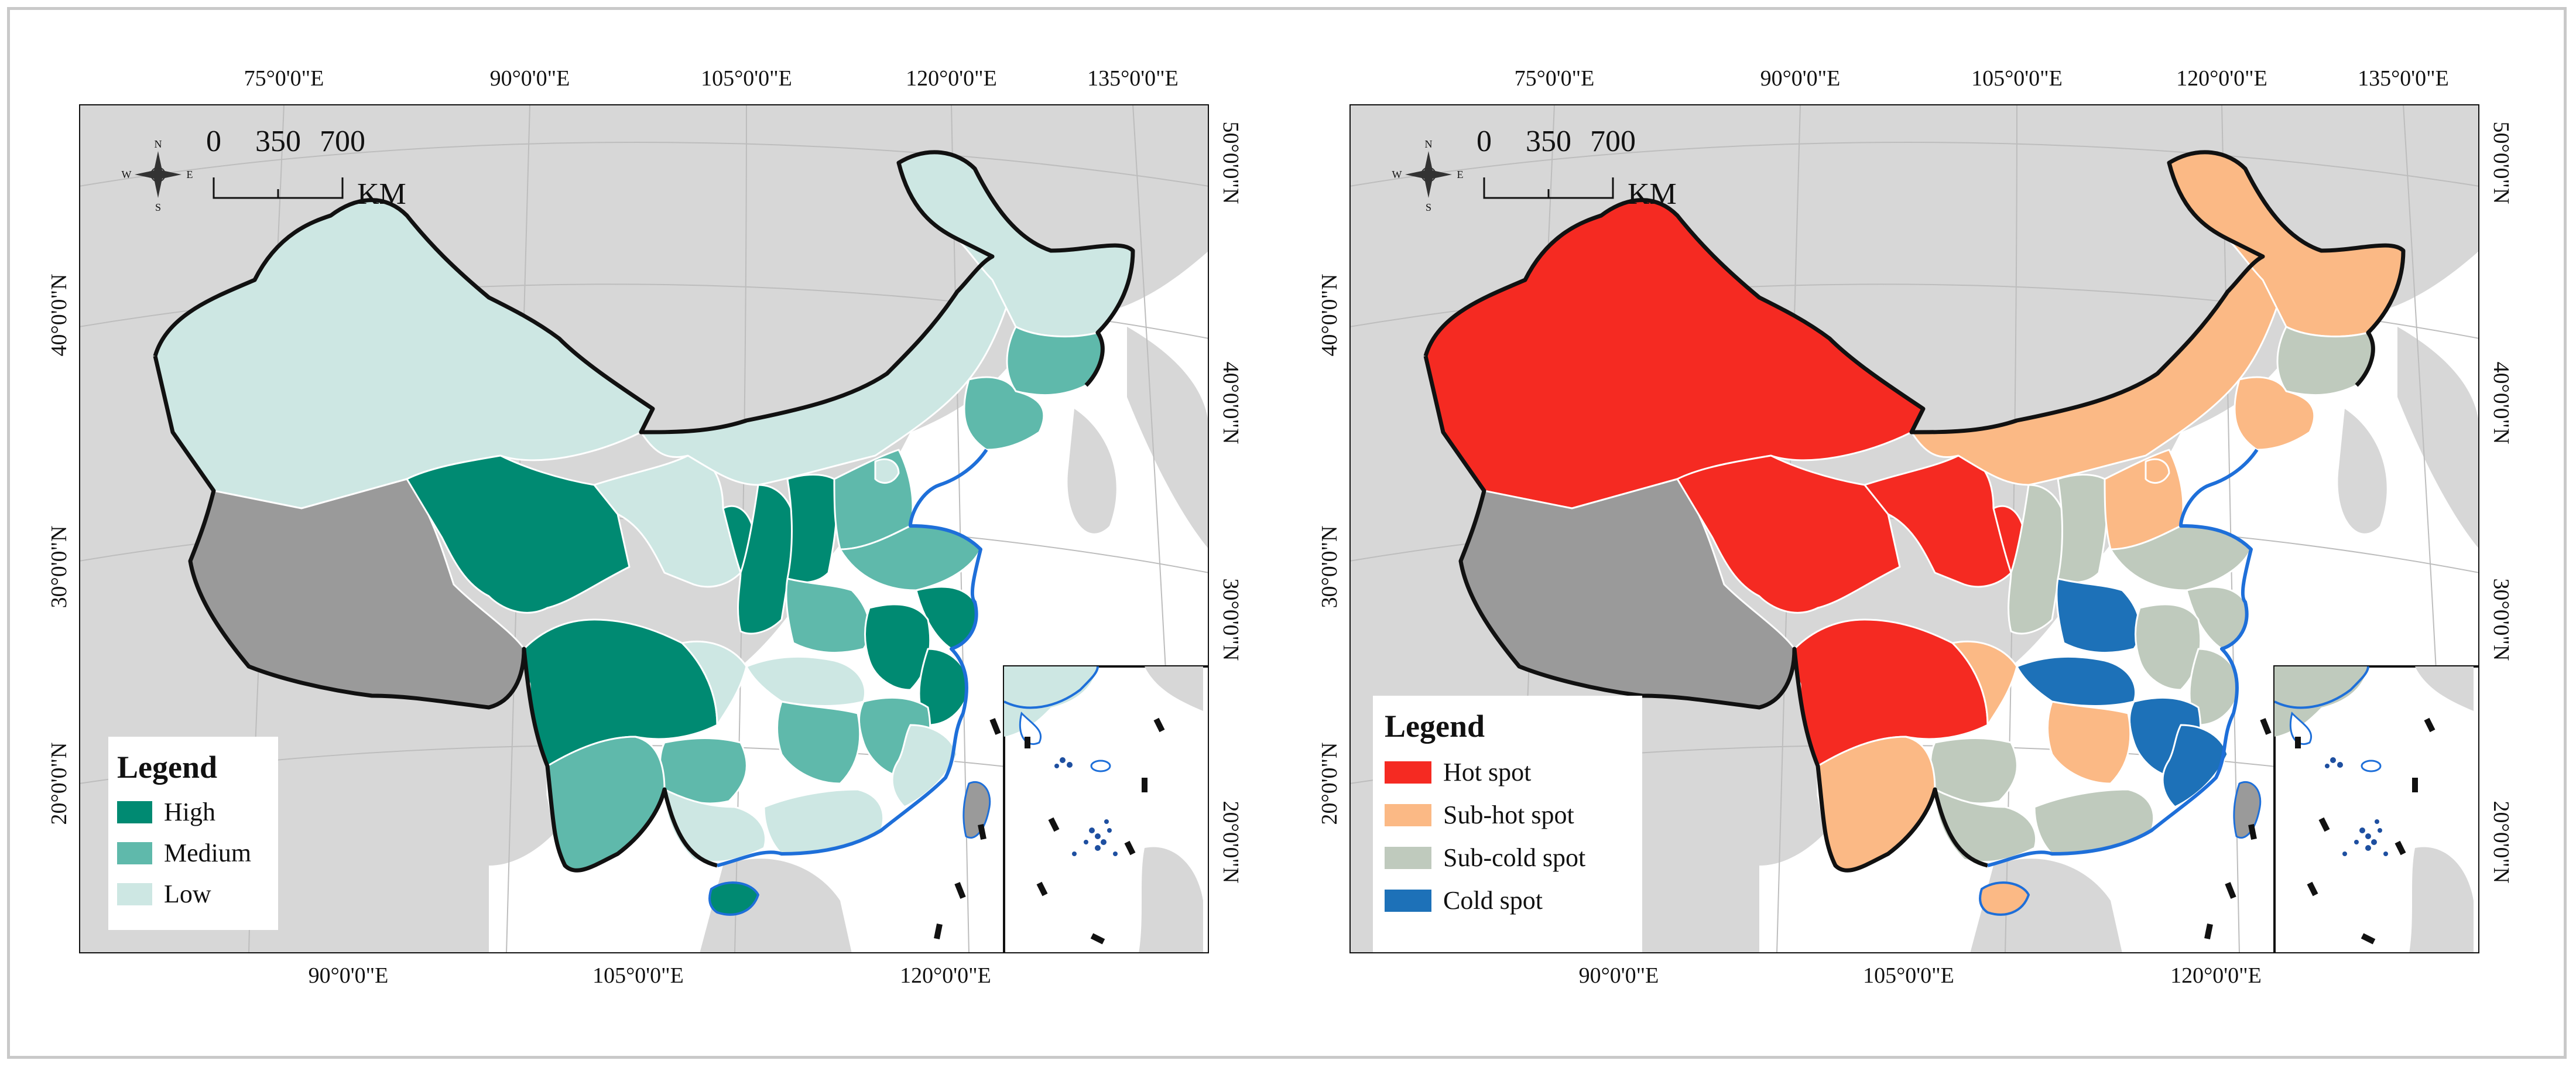 This screenshot has width=2576, height=1067. What do you see at coordinates (1329, 315) in the screenshot?
I see `left-tick-label: 40°0'0"N` at bounding box center [1329, 315].